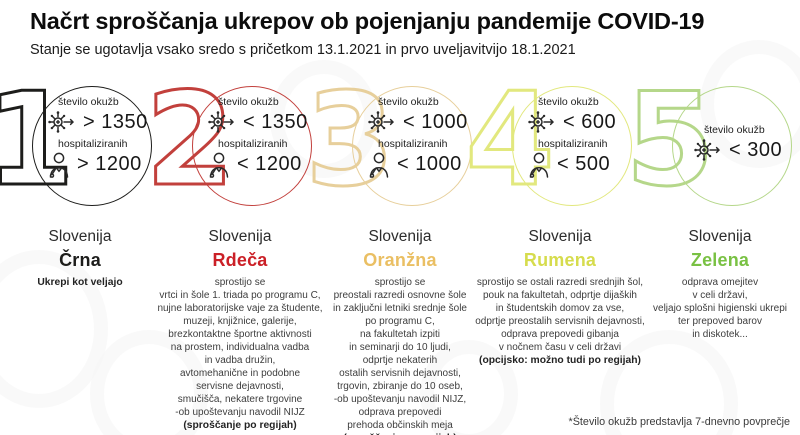  I want to click on infections-metric: < 1000, so click(427, 122).